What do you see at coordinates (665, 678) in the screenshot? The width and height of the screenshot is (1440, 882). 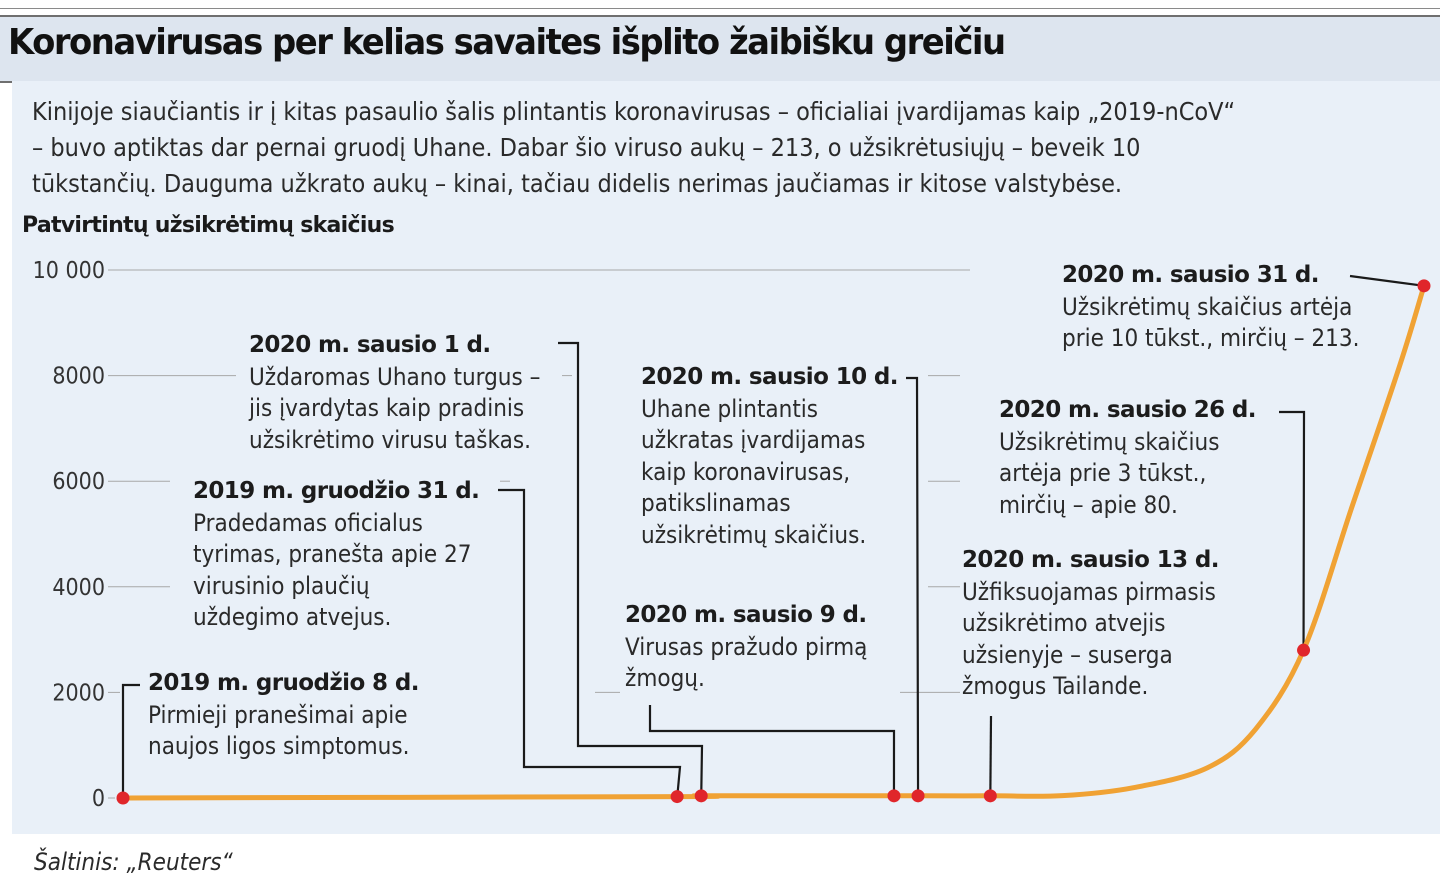 I see `annotation-text: žmogų.` at bounding box center [665, 678].